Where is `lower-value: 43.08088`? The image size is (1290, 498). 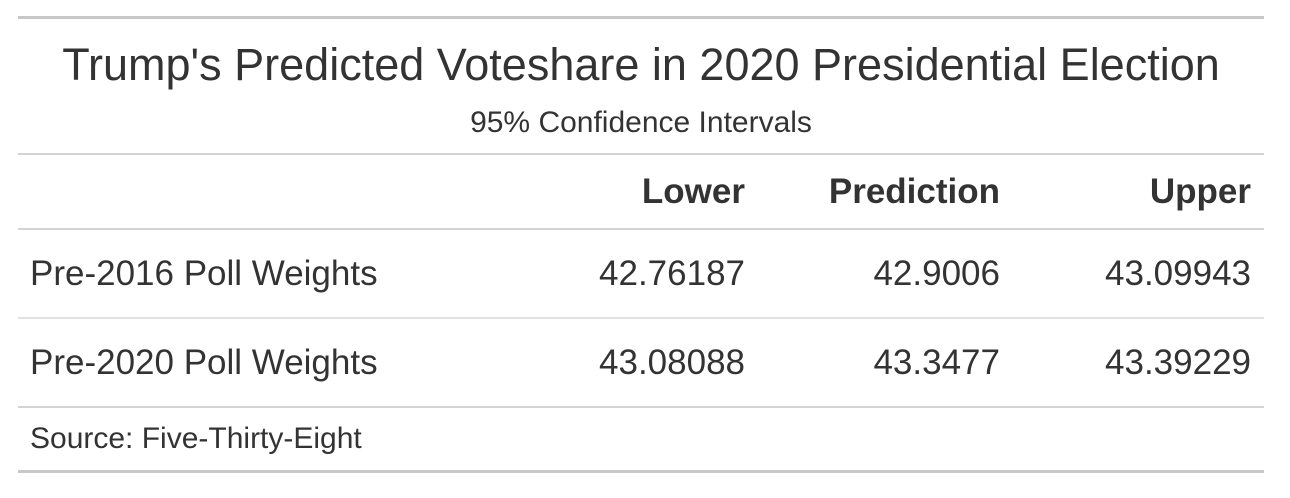
lower-value: 43.08088 is located at coordinates (672, 362).